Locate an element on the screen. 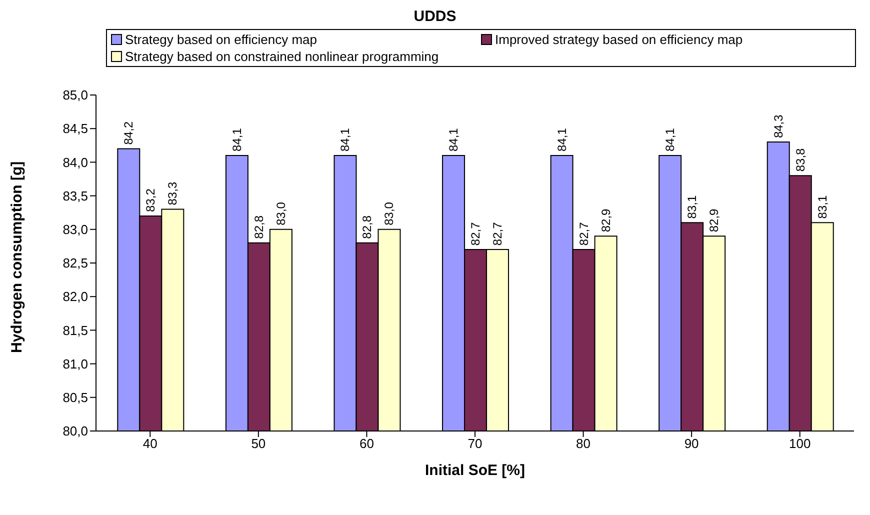 The width and height of the screenshot is (870, 515). y-tick-label: 82,5 is located at coordinates (75, 263).